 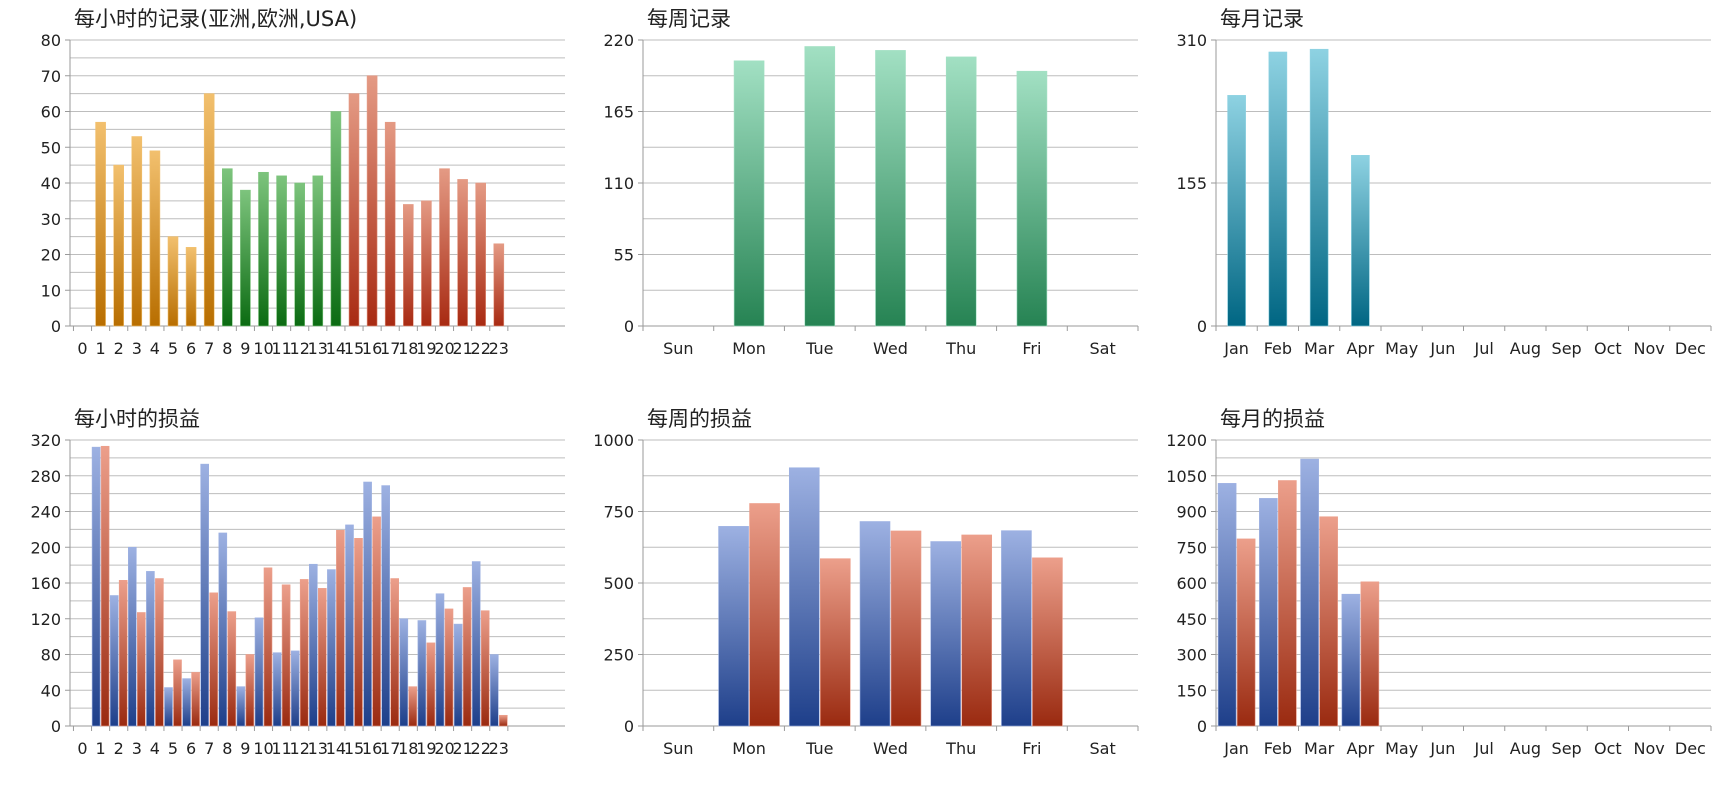 I want to click on x-tick-label: 13, so click(x=318, y=348).